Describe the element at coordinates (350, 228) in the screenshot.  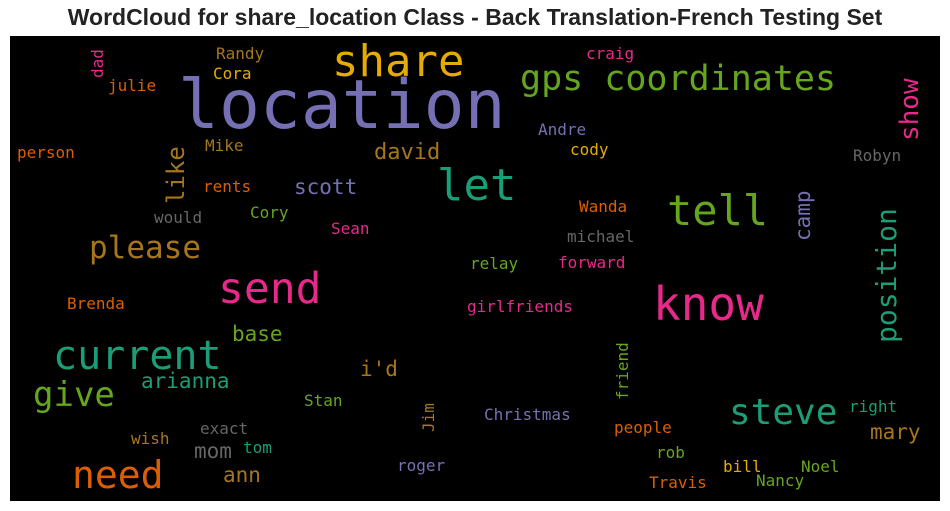
I see `word-Sean: Sean` at that location.